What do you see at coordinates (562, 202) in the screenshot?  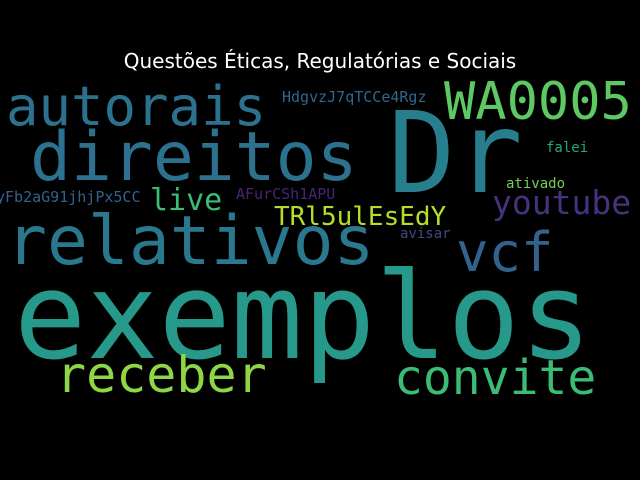 I see `word-youtube: youtube` at bounding box center [562, 202].